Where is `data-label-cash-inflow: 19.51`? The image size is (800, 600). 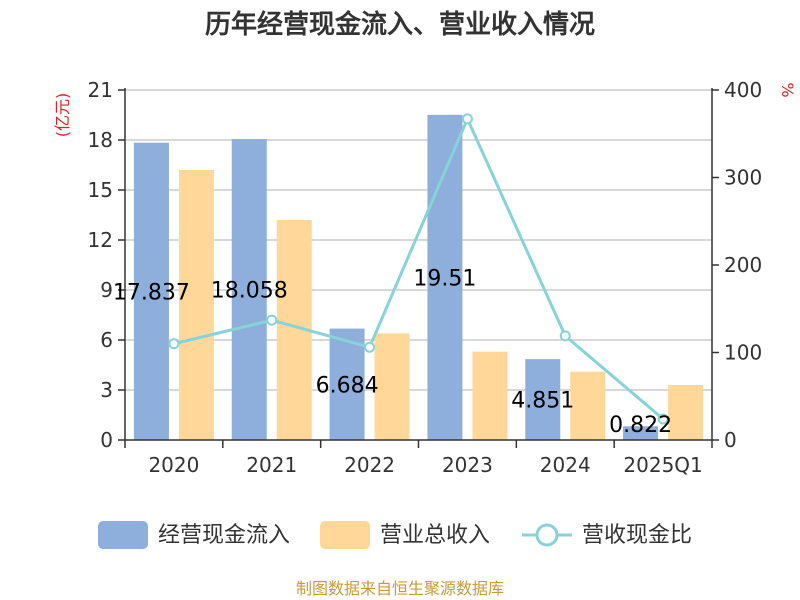
data-label-cash-inflow: 19.51 is located at coordinates (444, 278).